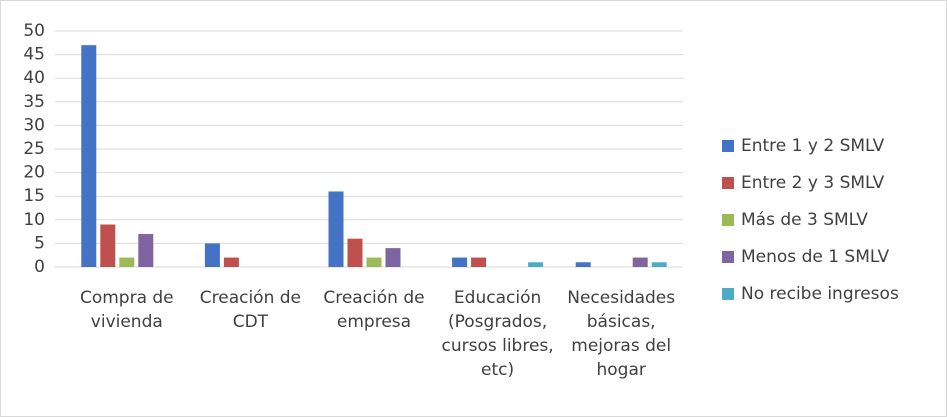 The image size is (947, 417). I want to click on legend-label: Más de 3 SMLV, so click(804, 220).